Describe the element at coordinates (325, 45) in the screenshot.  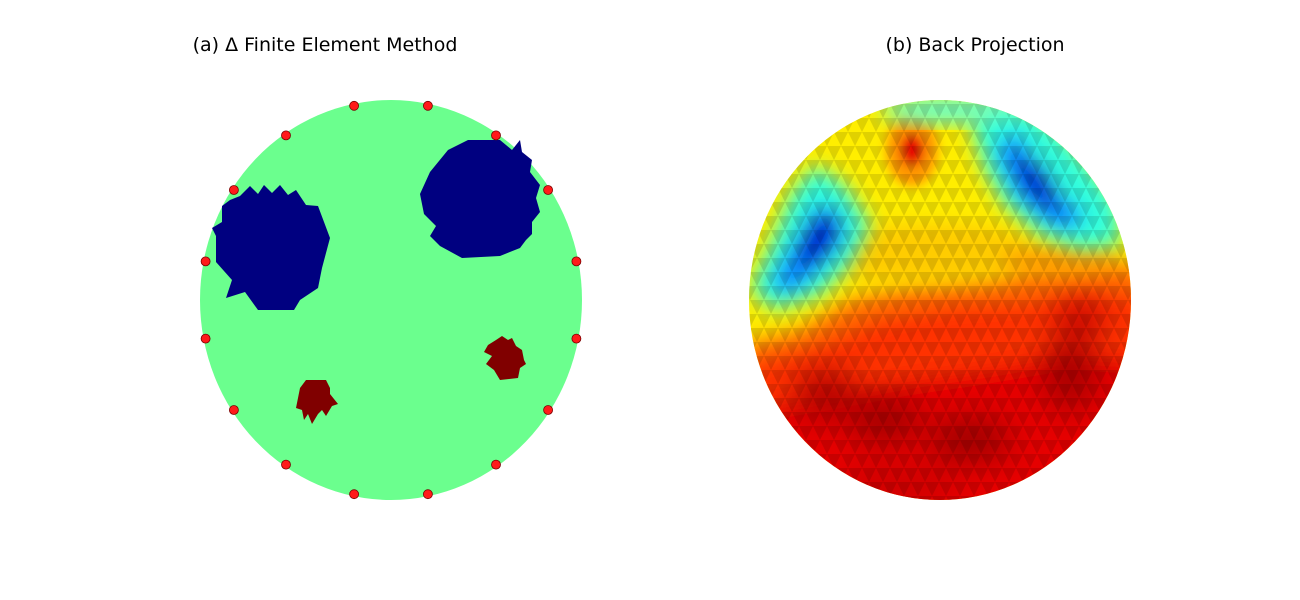
I see `panel-fem-title: (a) Δ Finite Element Method` at that location.